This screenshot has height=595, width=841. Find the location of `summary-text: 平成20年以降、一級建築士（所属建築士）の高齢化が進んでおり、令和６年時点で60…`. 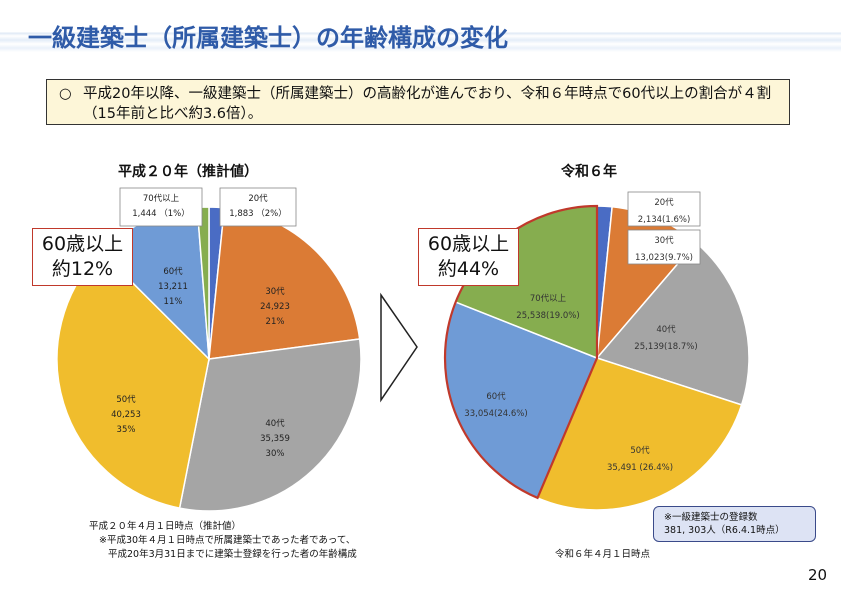

summary-text: 平成20年以降、一級建築士（所属建築士）の高齢化が進んでおり、令和６年時点で60… is located at coordinates (427, 104).